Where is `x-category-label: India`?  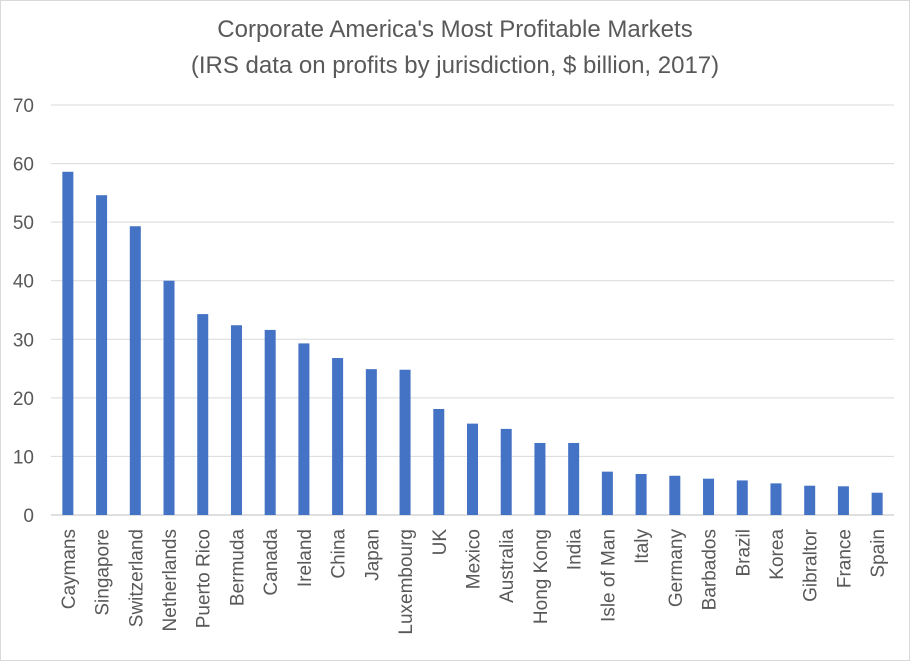
x-category-label: India is located at coordinates (575, 550).